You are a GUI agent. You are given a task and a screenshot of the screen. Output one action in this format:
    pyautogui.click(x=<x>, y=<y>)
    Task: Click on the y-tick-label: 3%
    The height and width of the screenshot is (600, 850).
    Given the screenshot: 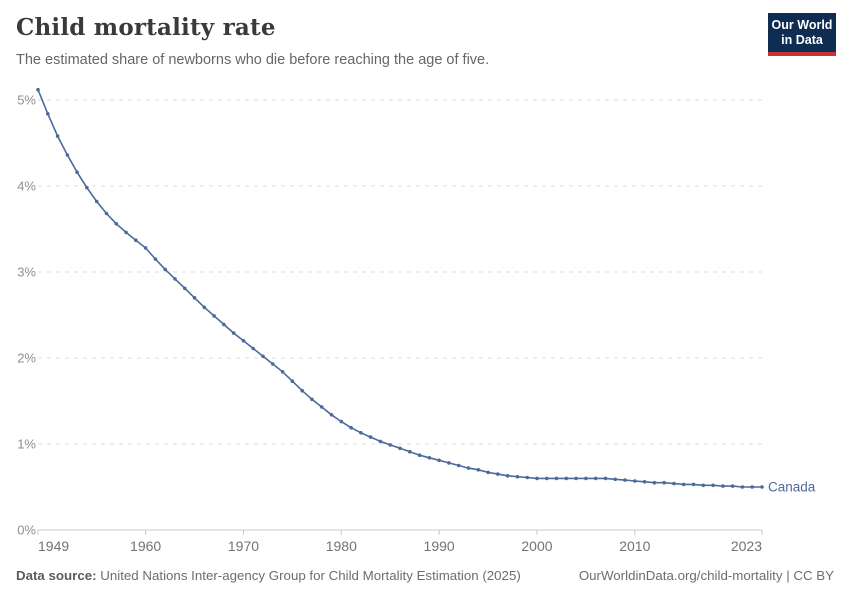 What is the action you would take?
    pyautogui.click(x=26, y=272)
    